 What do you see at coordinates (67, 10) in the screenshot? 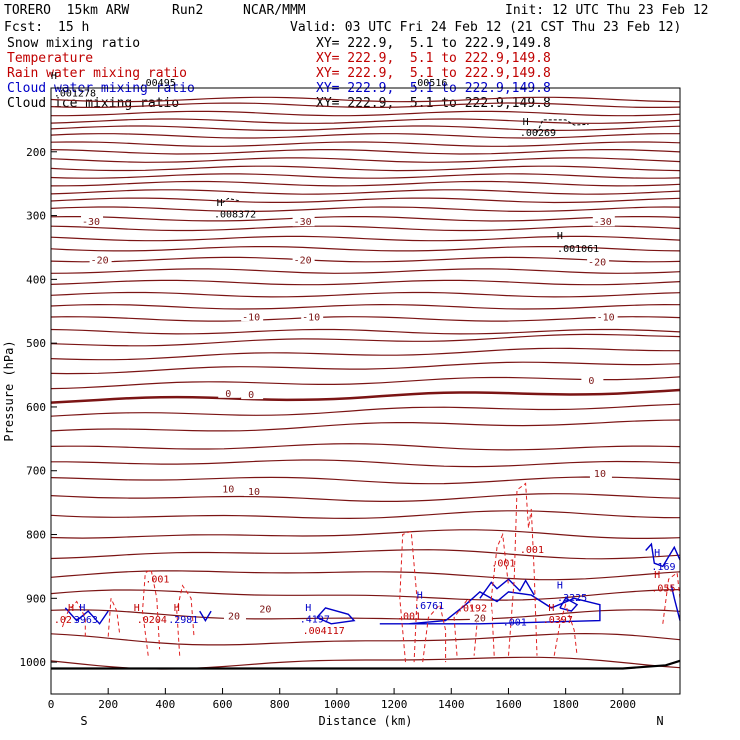
I see `header-model: TORERO 15km ARW` at bounding box center [67, 10].